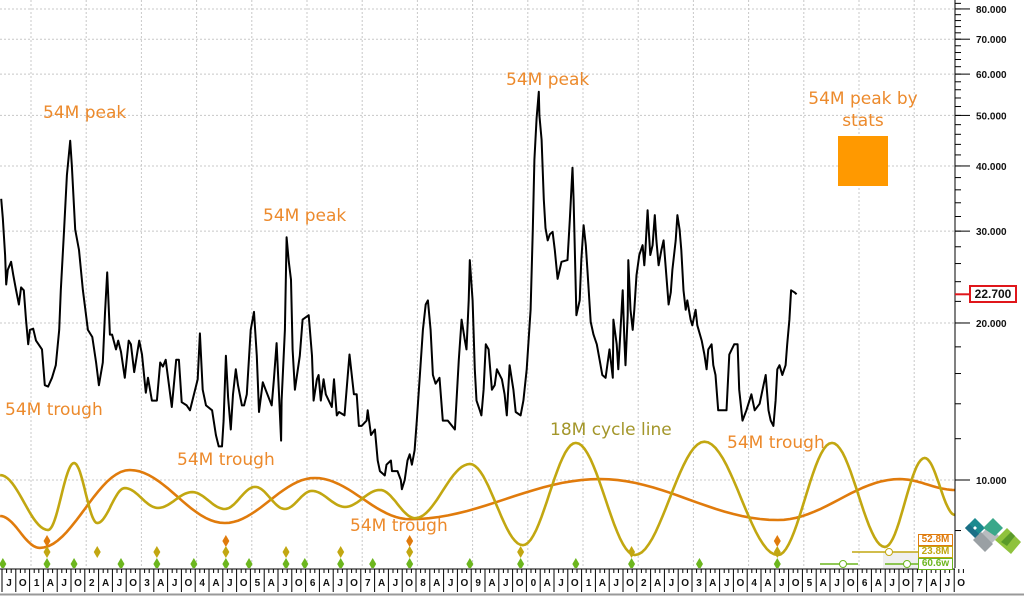 Image resolution: width=1024 pixels, height=598 pixels. What do you see at coordinates (991, 40) in the screenshot?
I see `y-tick-label: 70.000` at bounding box center [991, 40].